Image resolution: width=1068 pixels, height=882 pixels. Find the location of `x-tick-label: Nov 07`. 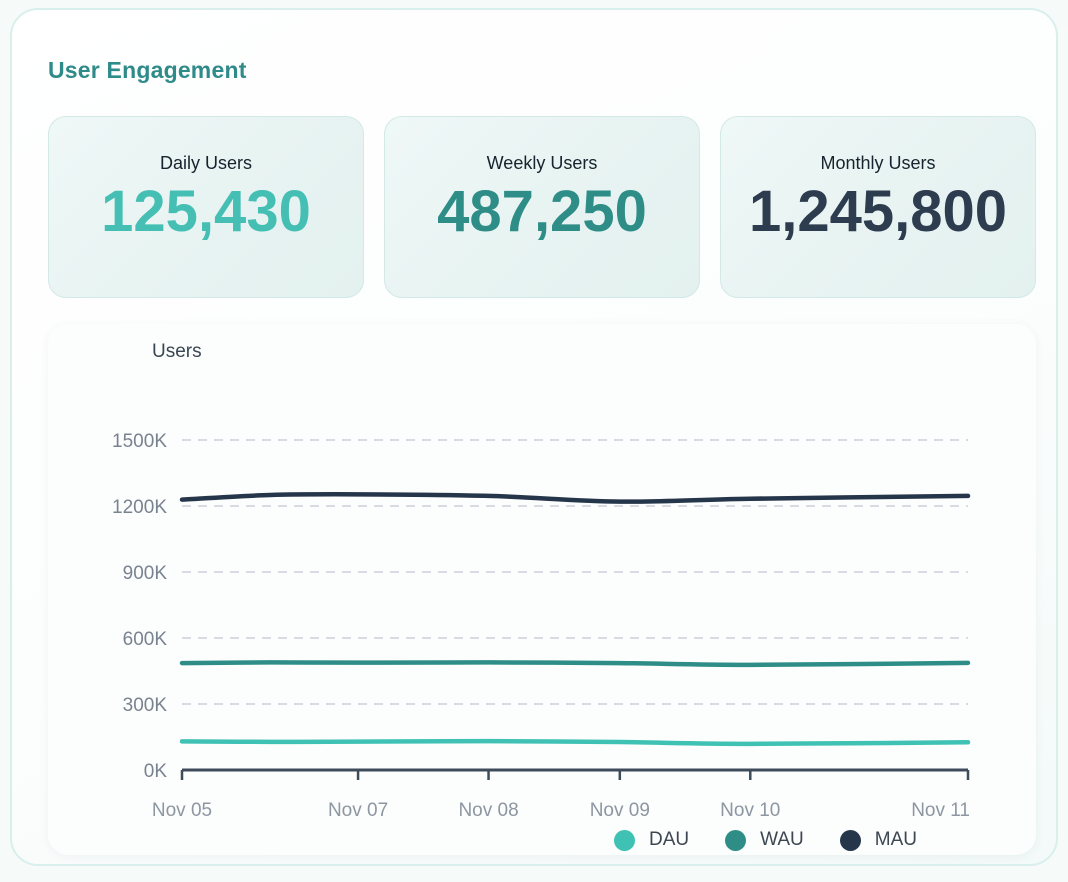

x-tick-label: Nov 07 is located at coordinates (358, 810).